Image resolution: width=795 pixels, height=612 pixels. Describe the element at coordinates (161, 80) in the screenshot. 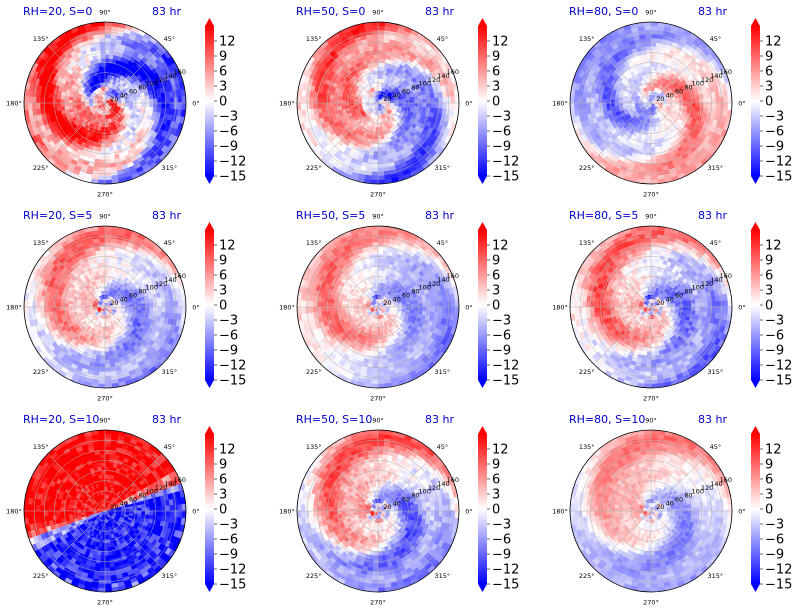

I see `radial-tick-label: 120` at that location.